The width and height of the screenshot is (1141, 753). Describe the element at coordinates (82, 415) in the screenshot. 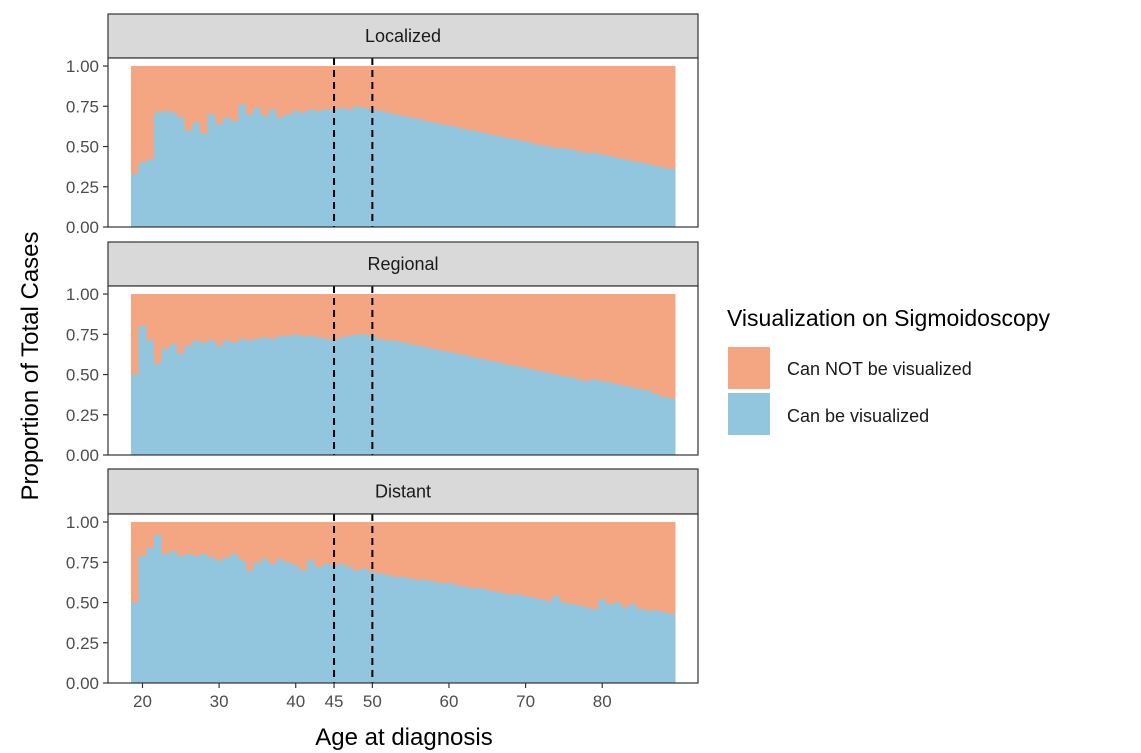

I see `y-tick-label-regional-0.25: 0.25` at that location.